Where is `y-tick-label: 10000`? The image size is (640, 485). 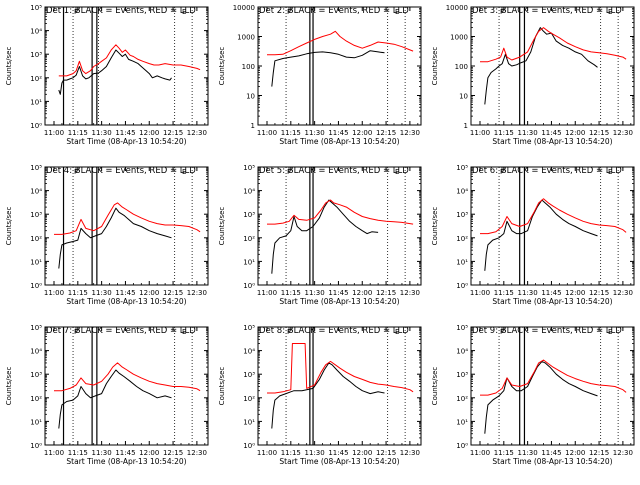 y-tick-label: 10000 is located at coordinates (457, 8).